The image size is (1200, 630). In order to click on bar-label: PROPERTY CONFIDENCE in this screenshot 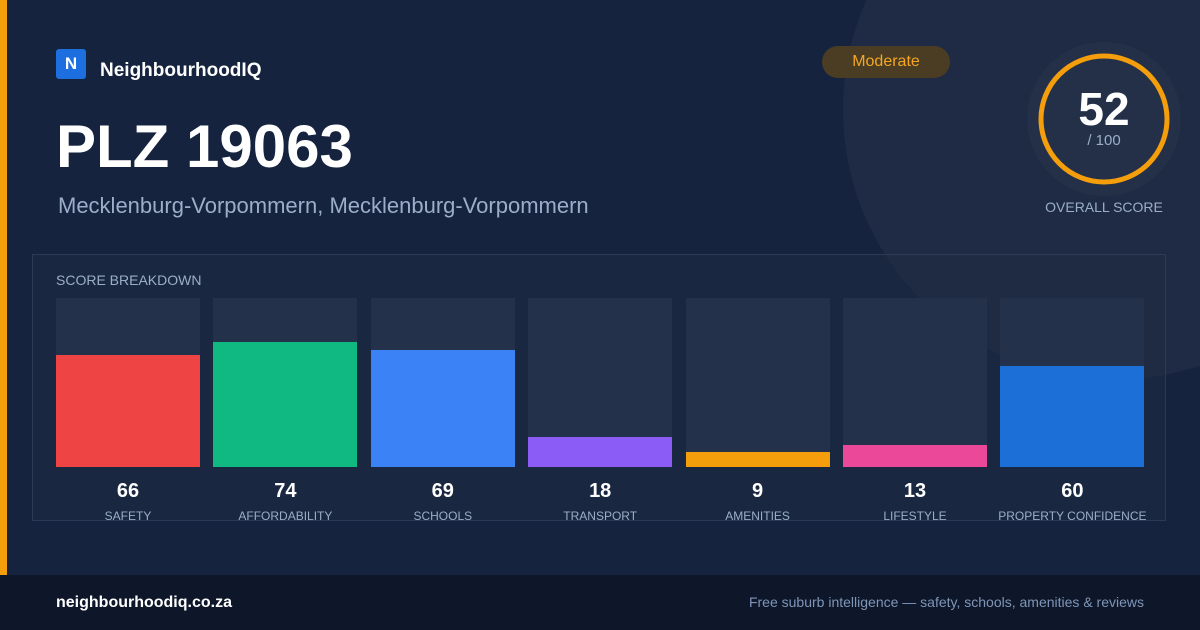, I will do `click(1072, 516)`.